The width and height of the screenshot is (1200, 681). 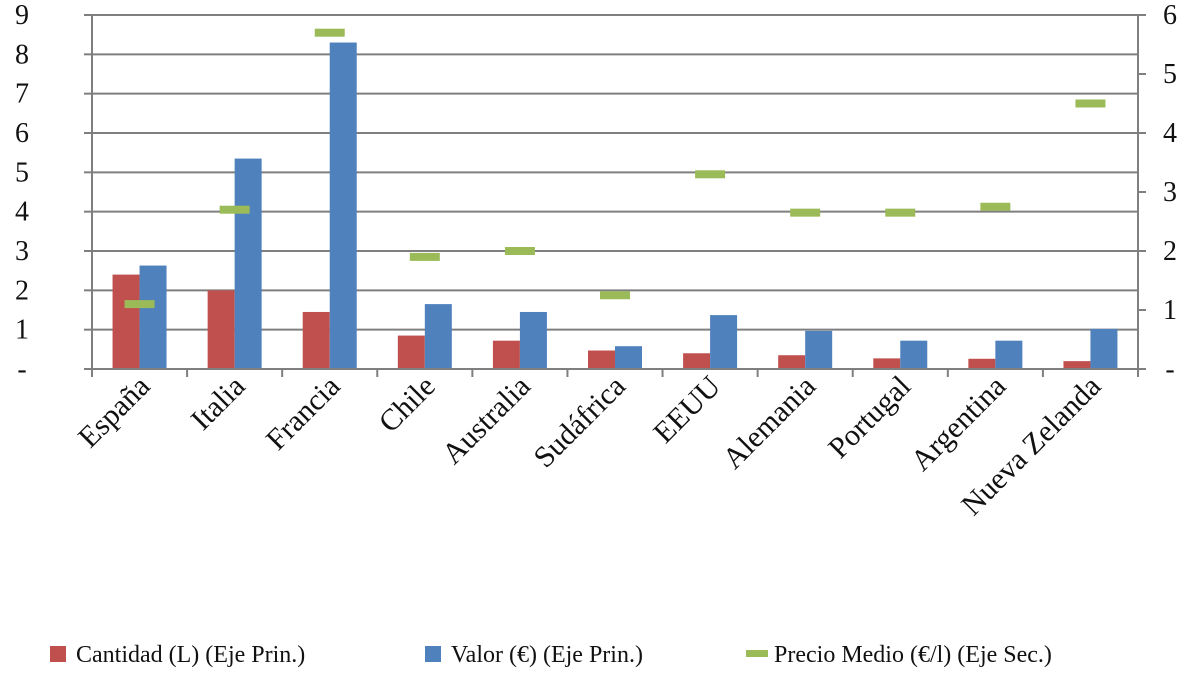 What do you see at coordinates (22, 94) in the screenshot?
I see `y-tick-label: 7` at bounding box center [22, 94].